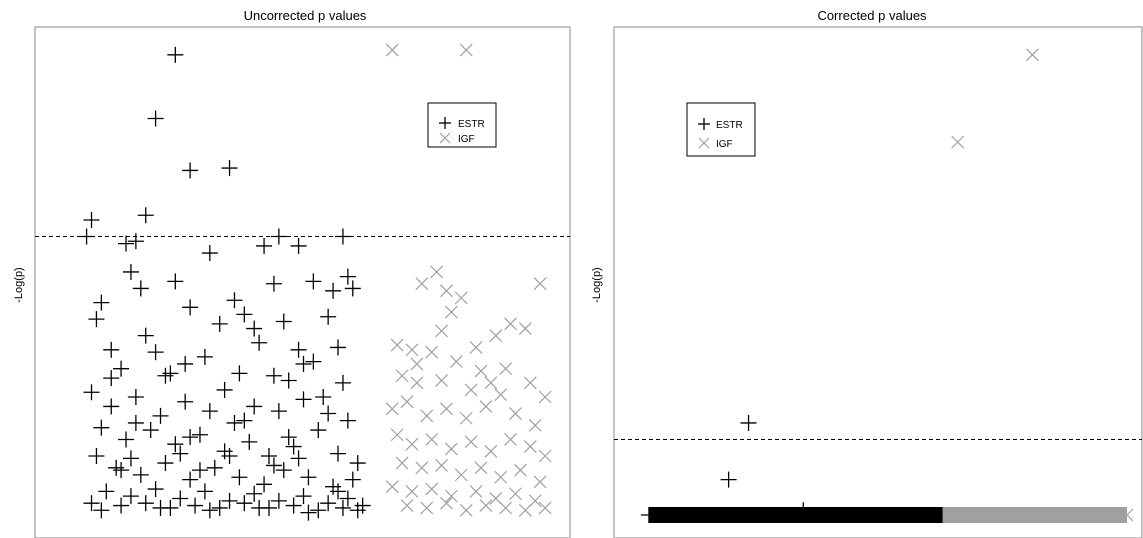 This screenshot has width=1143, height=538. I want to click on right-legend-estr-marker, so click(704, 124).